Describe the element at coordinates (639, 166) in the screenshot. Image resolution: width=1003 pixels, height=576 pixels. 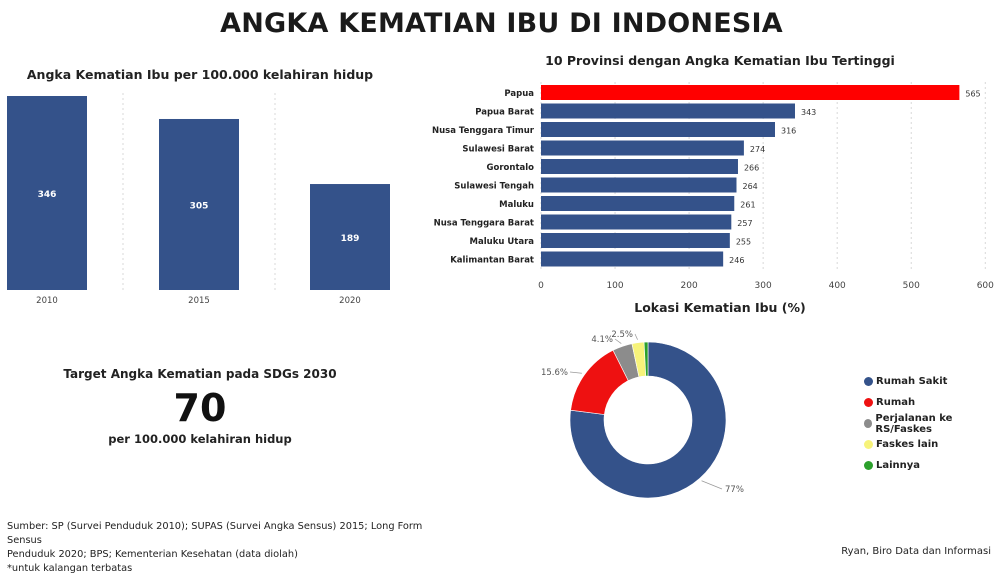
I see `bar-gorontalo` at that location.